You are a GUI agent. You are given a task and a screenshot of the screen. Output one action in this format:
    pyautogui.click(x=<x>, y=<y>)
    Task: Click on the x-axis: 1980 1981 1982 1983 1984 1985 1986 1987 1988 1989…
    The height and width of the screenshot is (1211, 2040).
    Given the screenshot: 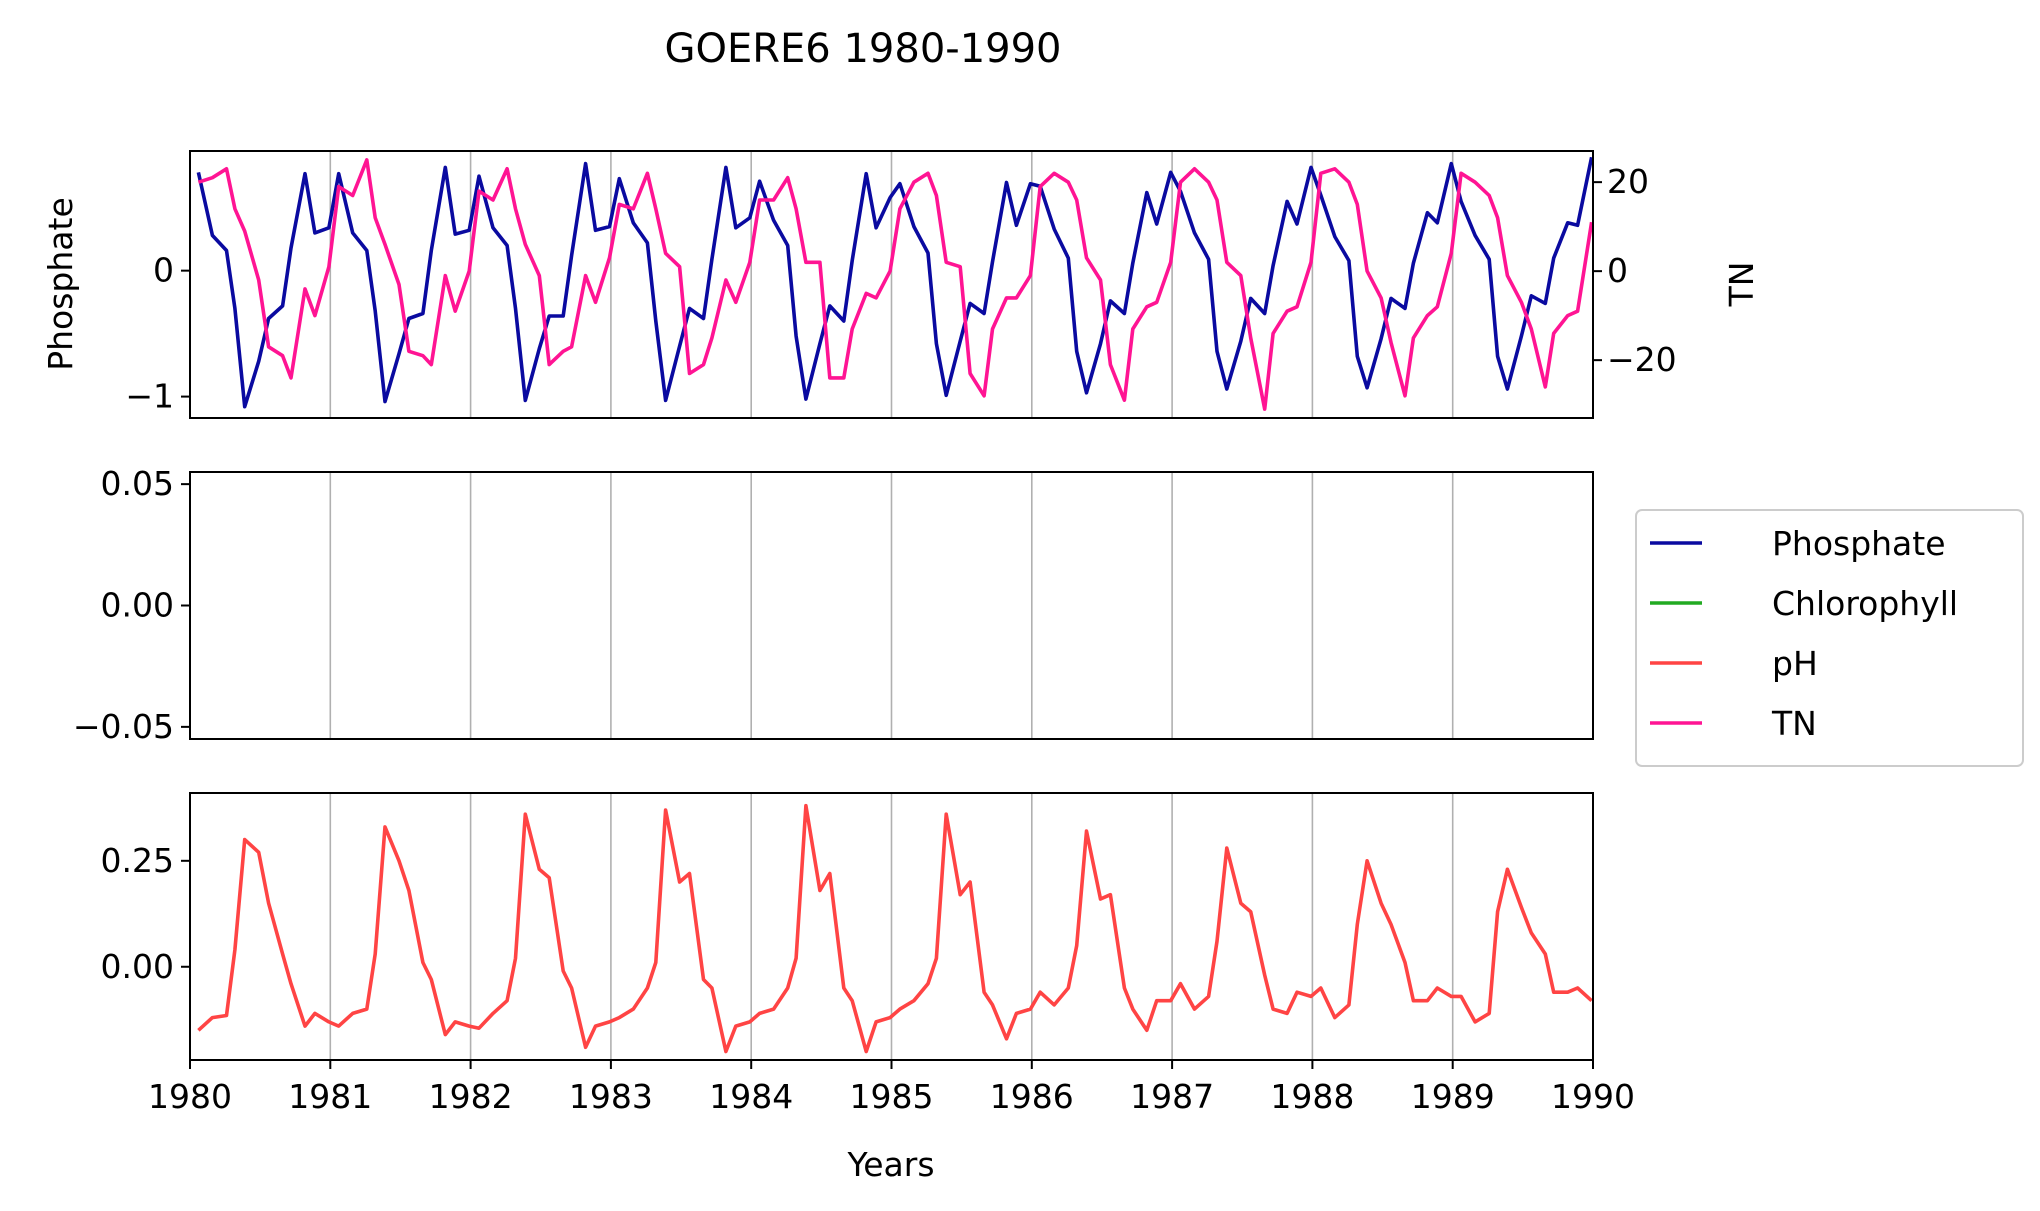 What is the action you would take?
    pyautogui.click(x=891, y=1088)
    